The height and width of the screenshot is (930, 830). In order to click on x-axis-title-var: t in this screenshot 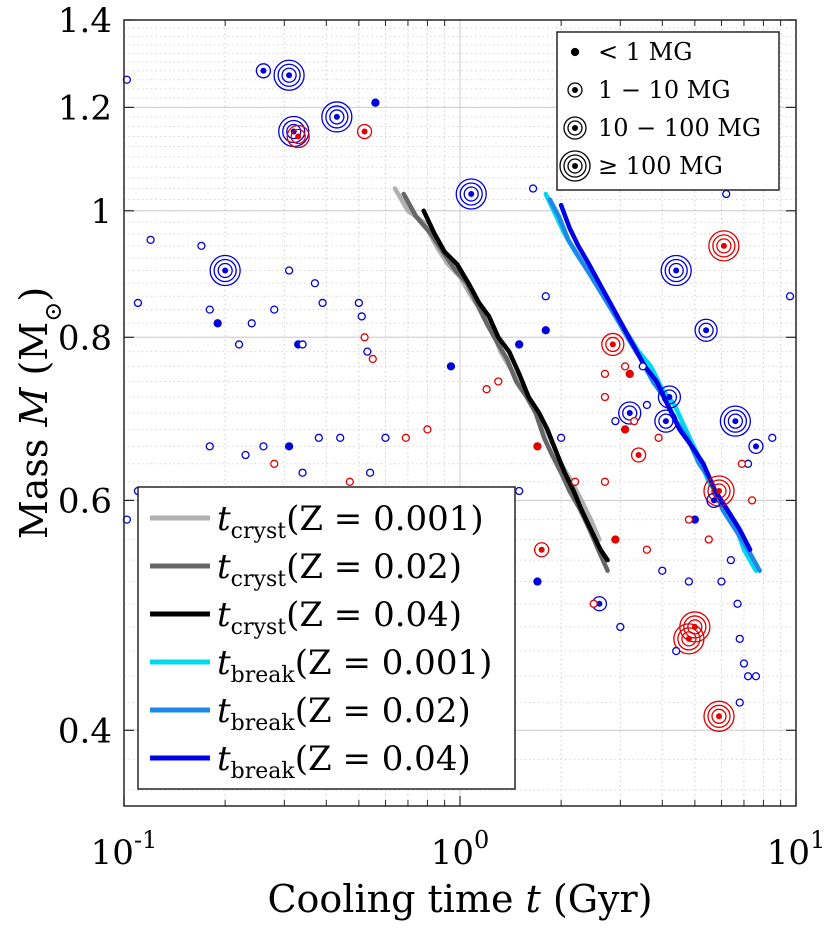, I will do `click(534, 899)`.